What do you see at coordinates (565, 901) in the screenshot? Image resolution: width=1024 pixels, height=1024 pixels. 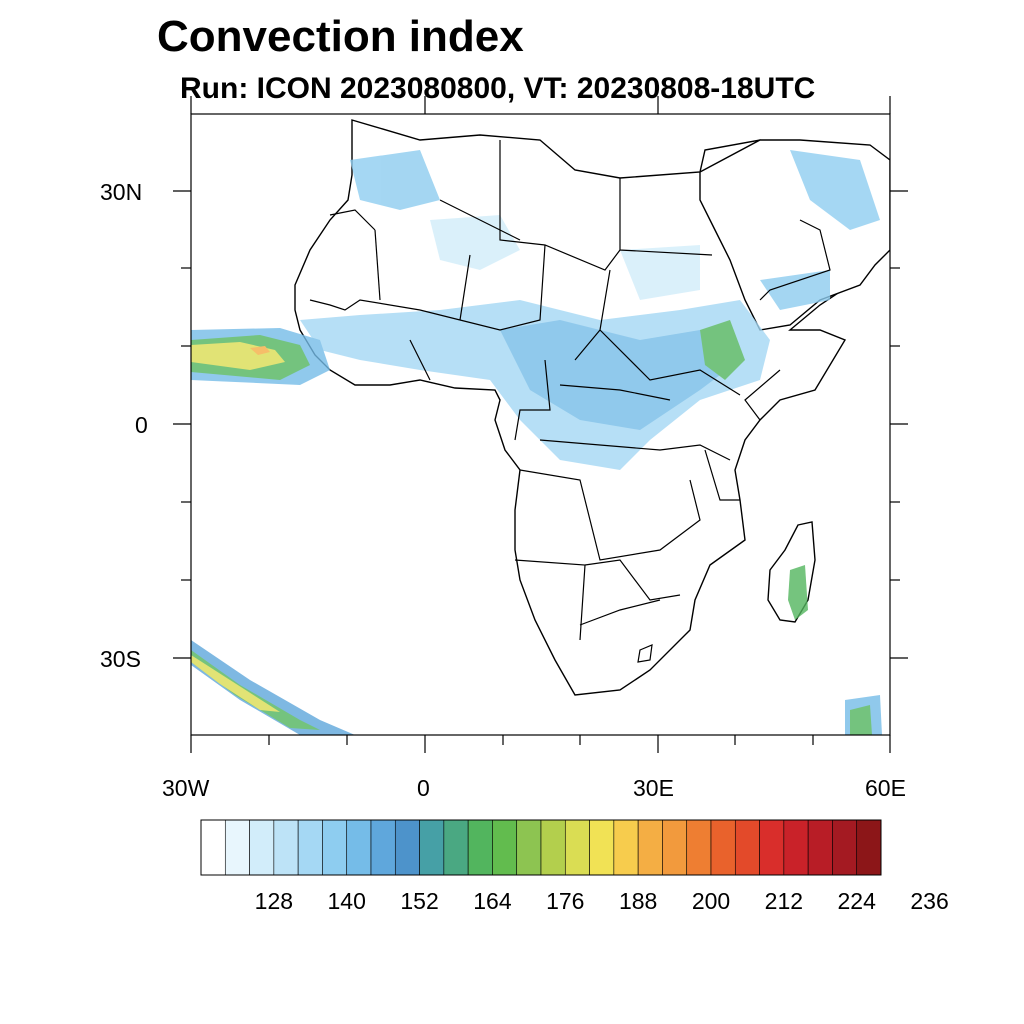 I see `colorbar-tick-label: 176` at bounding box center [565, 901].